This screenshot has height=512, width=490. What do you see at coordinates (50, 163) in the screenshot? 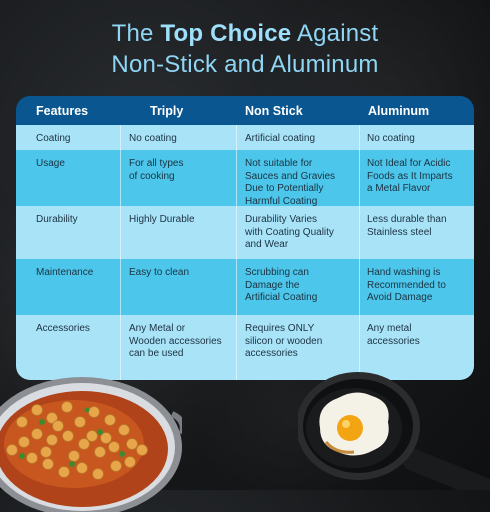
I see `feature-cell: Usage` at bounding box center [50, 163].